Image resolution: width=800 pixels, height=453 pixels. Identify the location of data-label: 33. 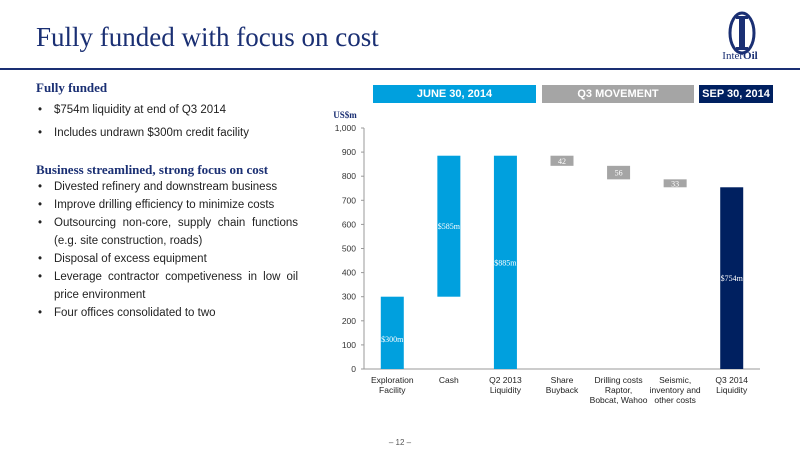
(675, 183).